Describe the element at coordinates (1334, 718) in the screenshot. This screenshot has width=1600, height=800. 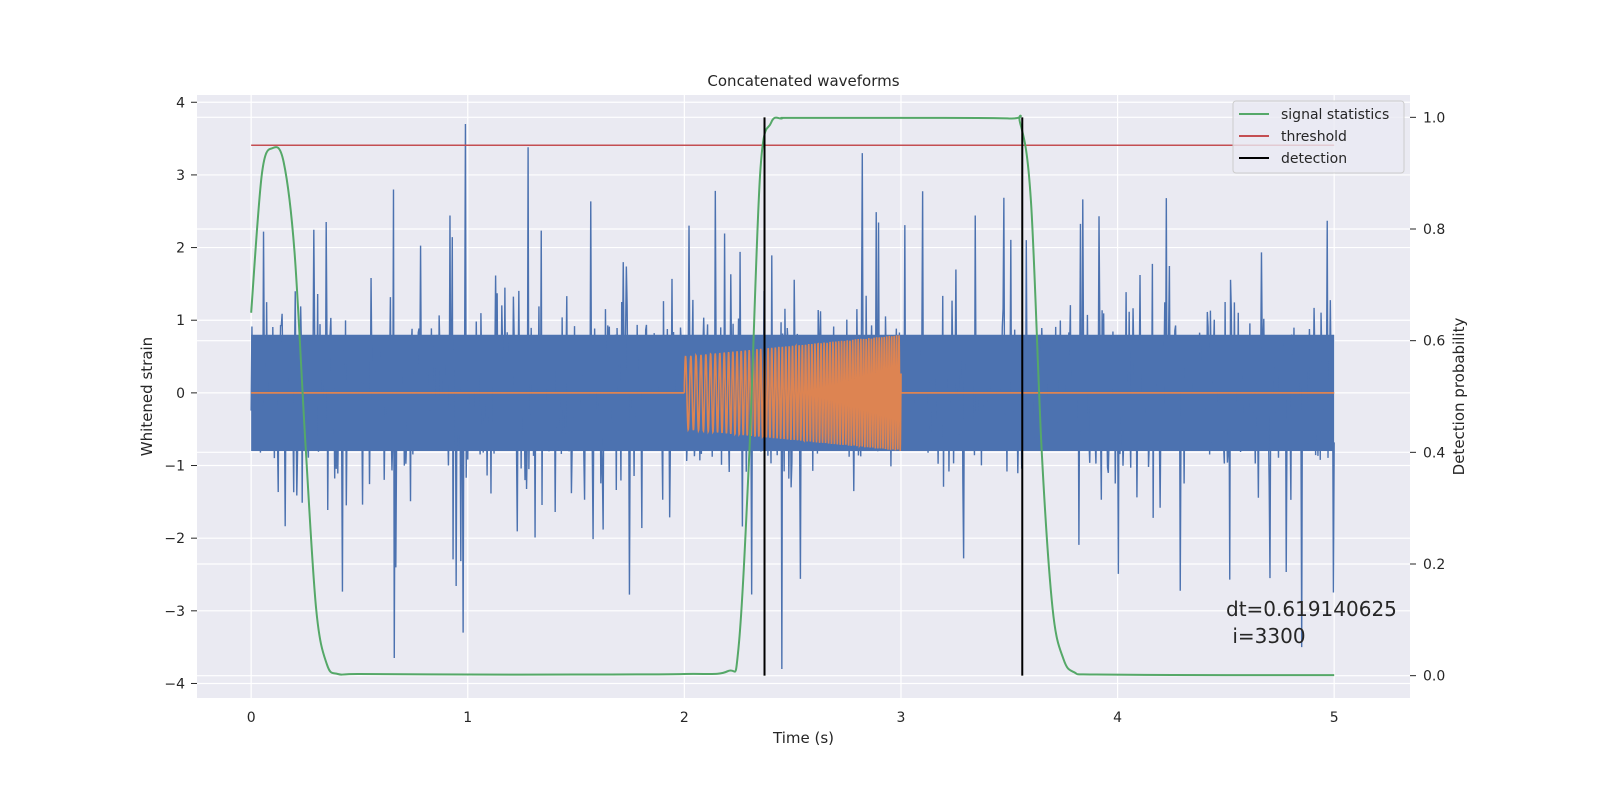
I see `x-tick-label: 5` at that location.